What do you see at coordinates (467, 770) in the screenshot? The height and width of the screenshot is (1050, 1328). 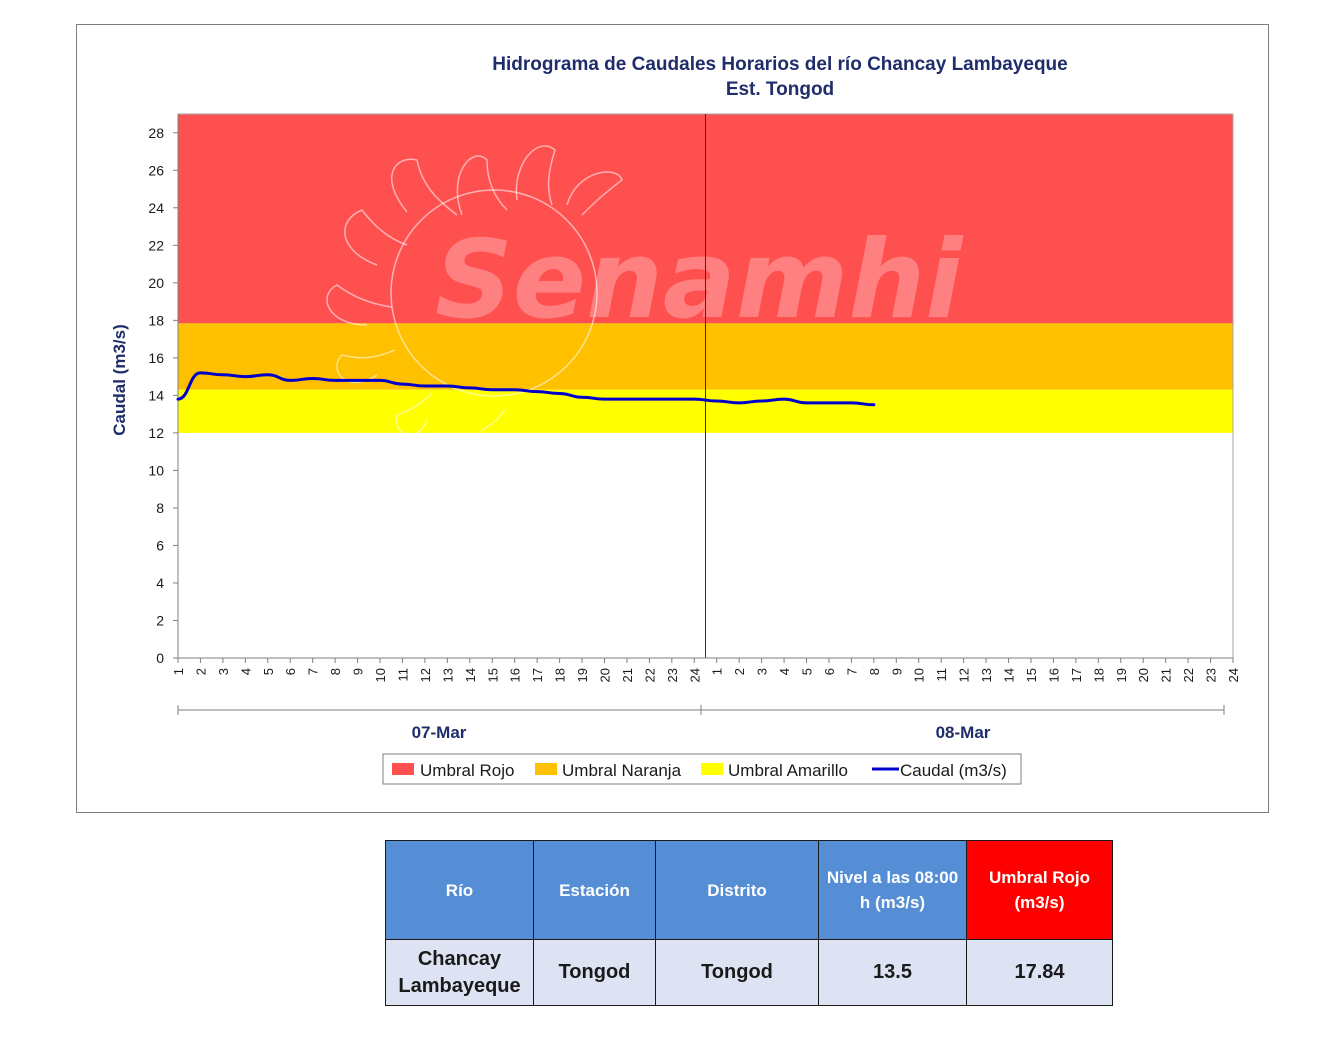 I see `legend-label-rojo: Umbral Rojo` at bounding box center [467, 770].